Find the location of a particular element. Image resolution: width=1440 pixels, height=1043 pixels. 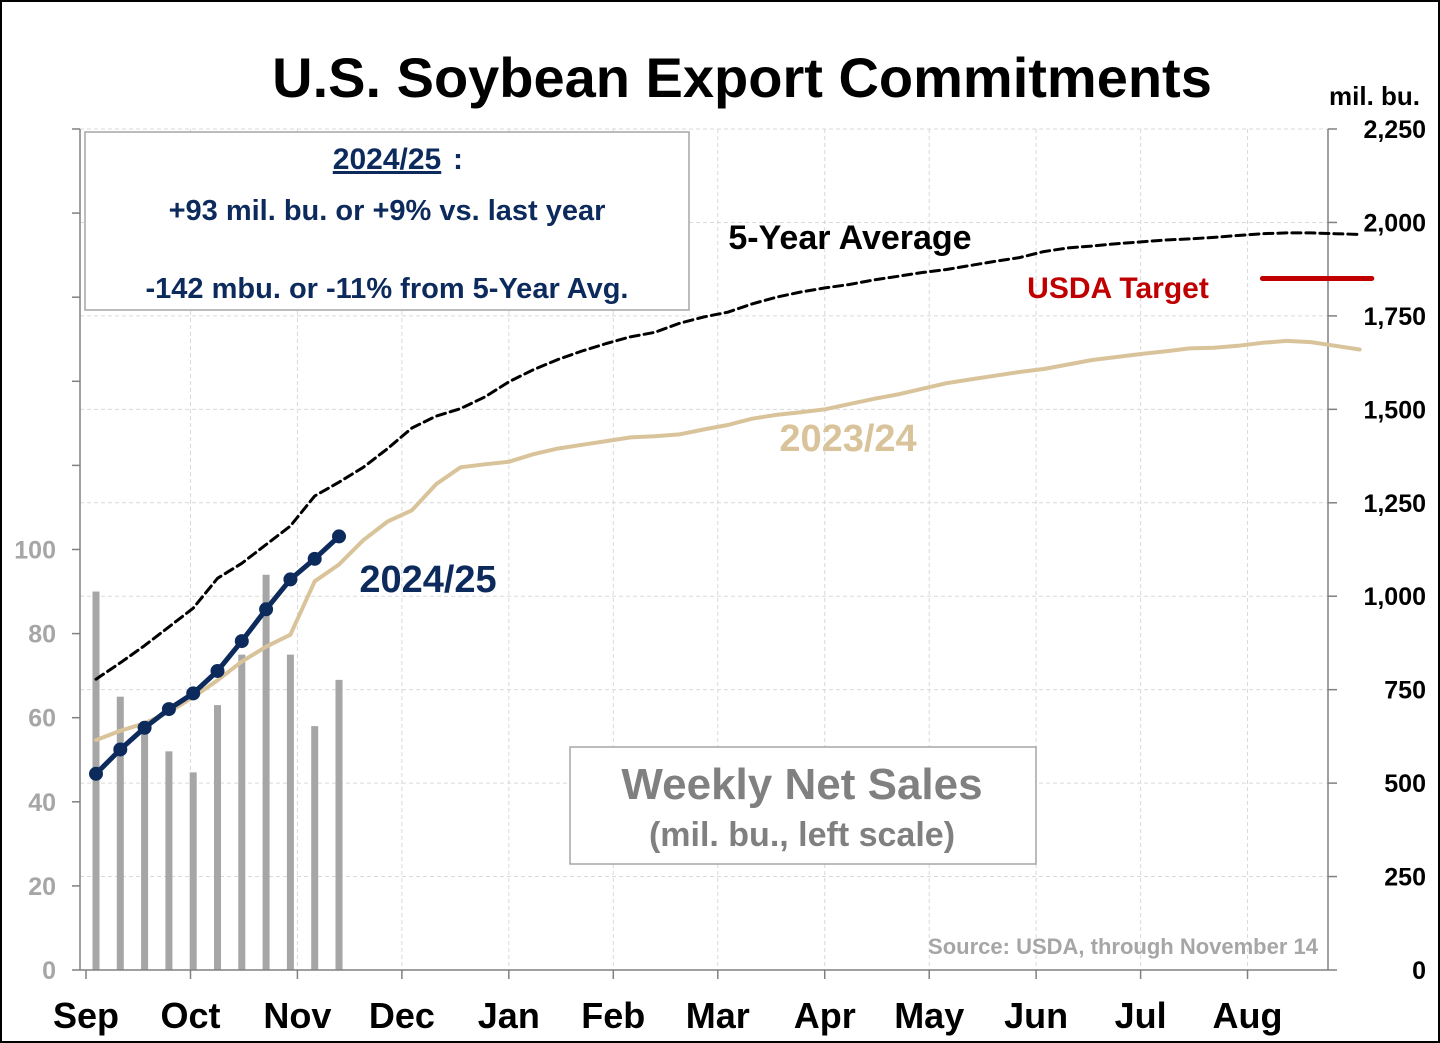

x-axis-tick-label: Nov is located at coordinates (297, 1015).